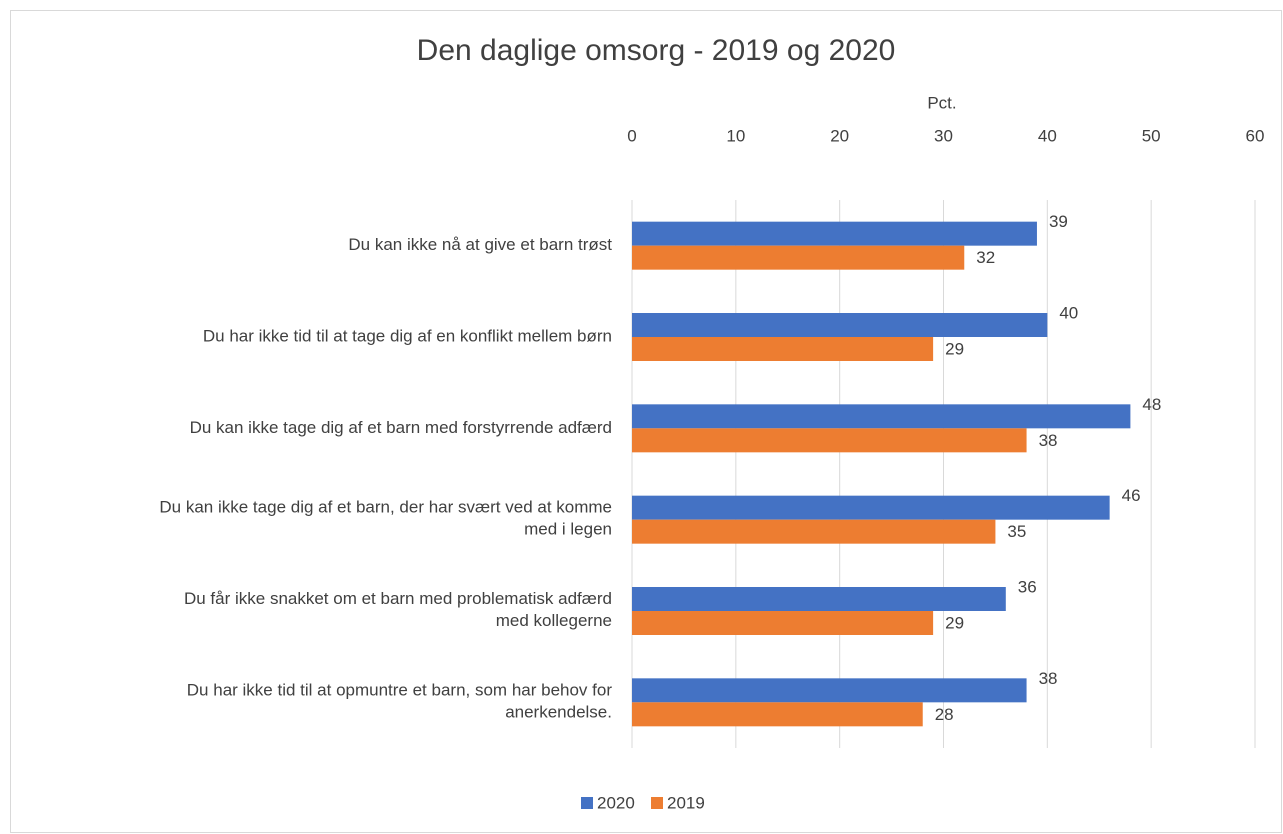 The height and width of the screenshot is (834, 1283). I want to click on x-tick-label: 10, so click(735, 135).